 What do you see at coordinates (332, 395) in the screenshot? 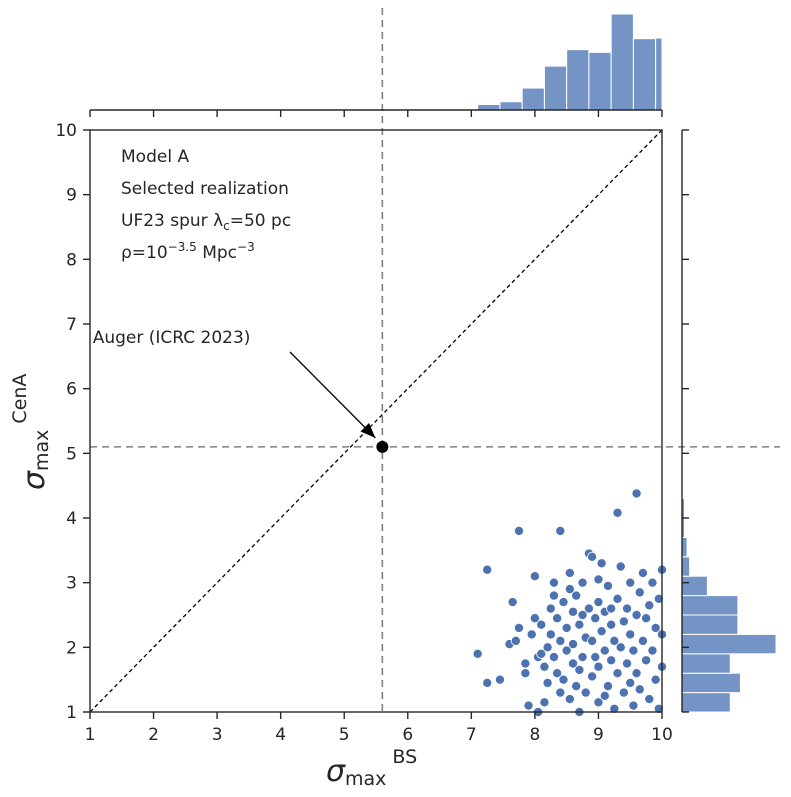
I see `annotation-arrow` at bounding box center [332, 395].